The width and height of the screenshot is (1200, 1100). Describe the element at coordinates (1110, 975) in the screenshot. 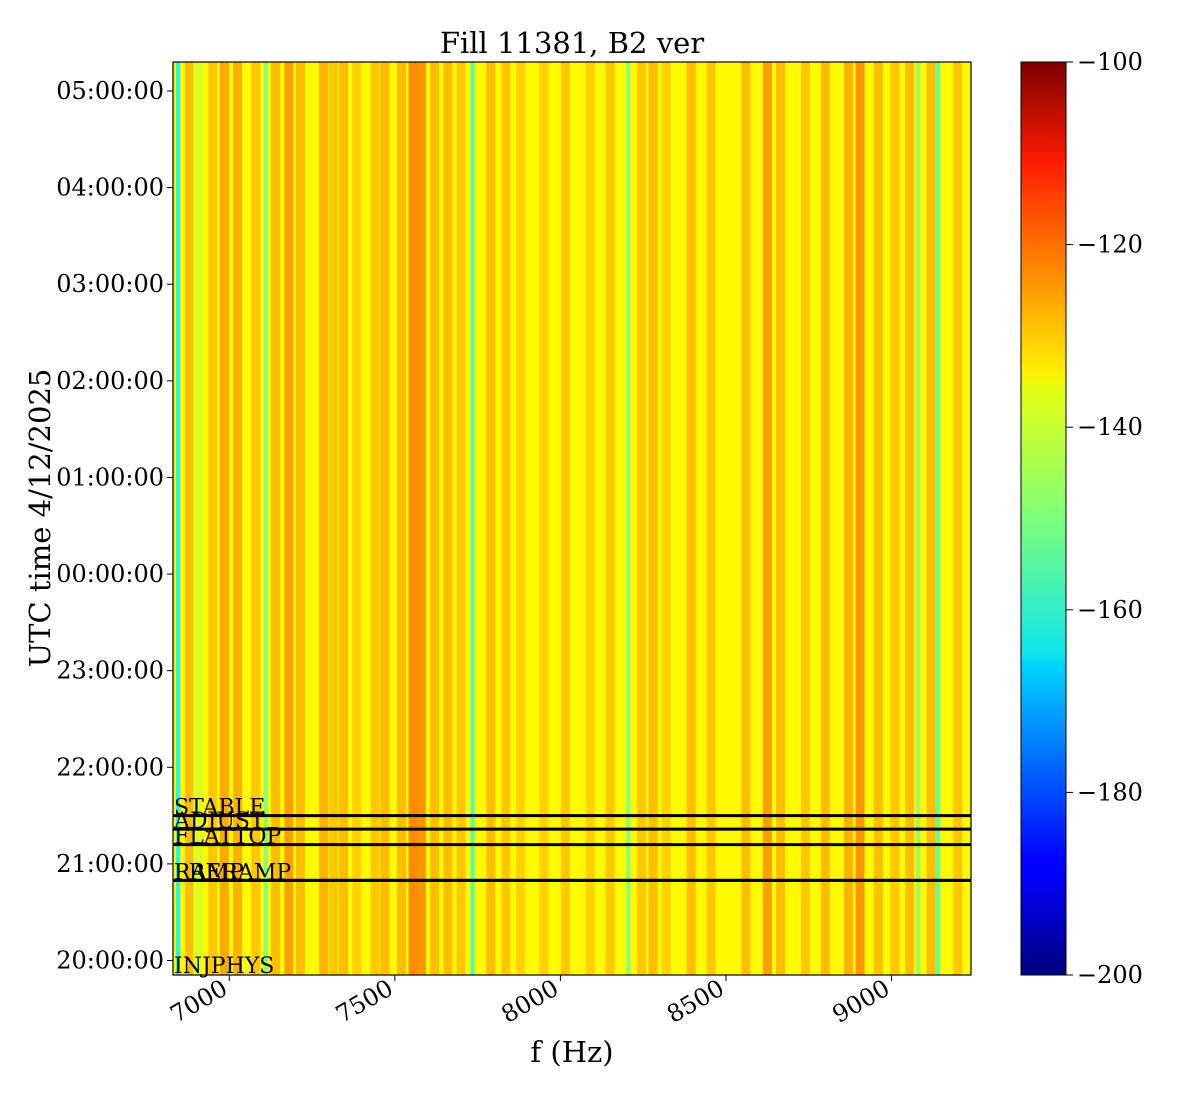

I see `colorbar-tick-label: −200` at that location.